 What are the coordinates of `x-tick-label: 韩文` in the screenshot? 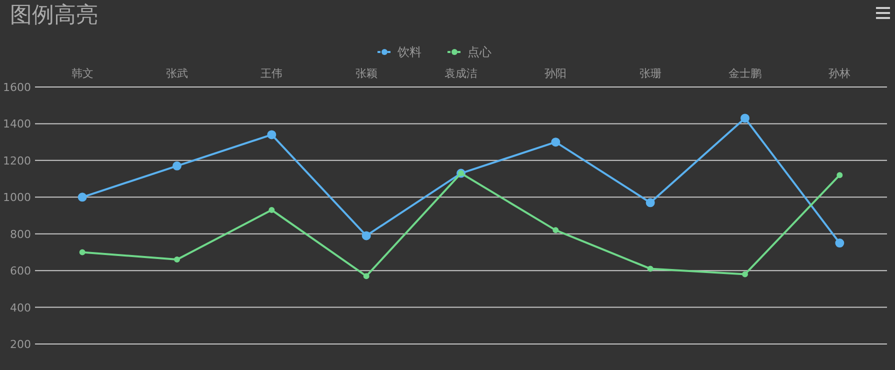 It's located at (82, 73).